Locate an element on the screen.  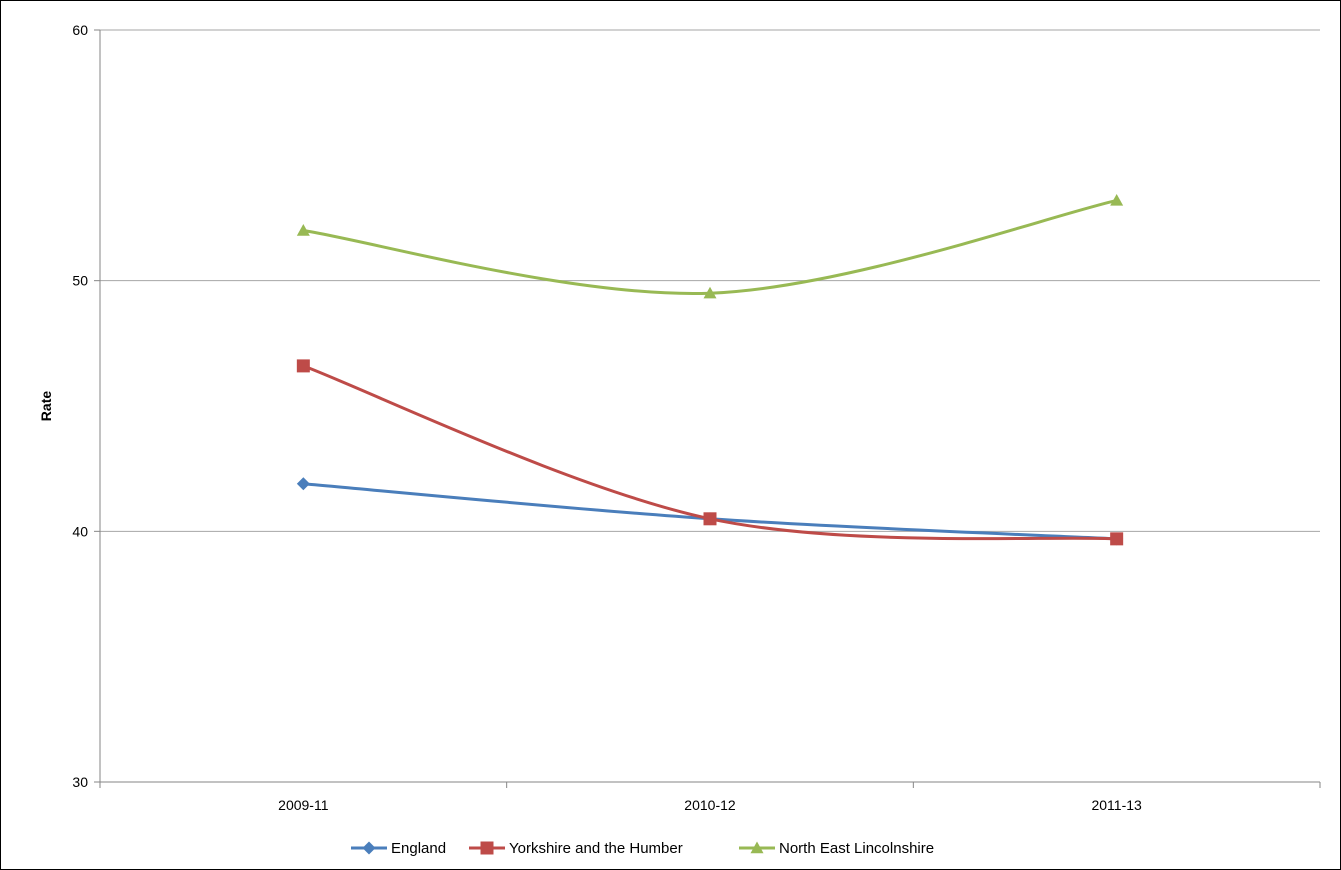
legend-item: North East Lincolnshire is located at coordinates (836, 848).